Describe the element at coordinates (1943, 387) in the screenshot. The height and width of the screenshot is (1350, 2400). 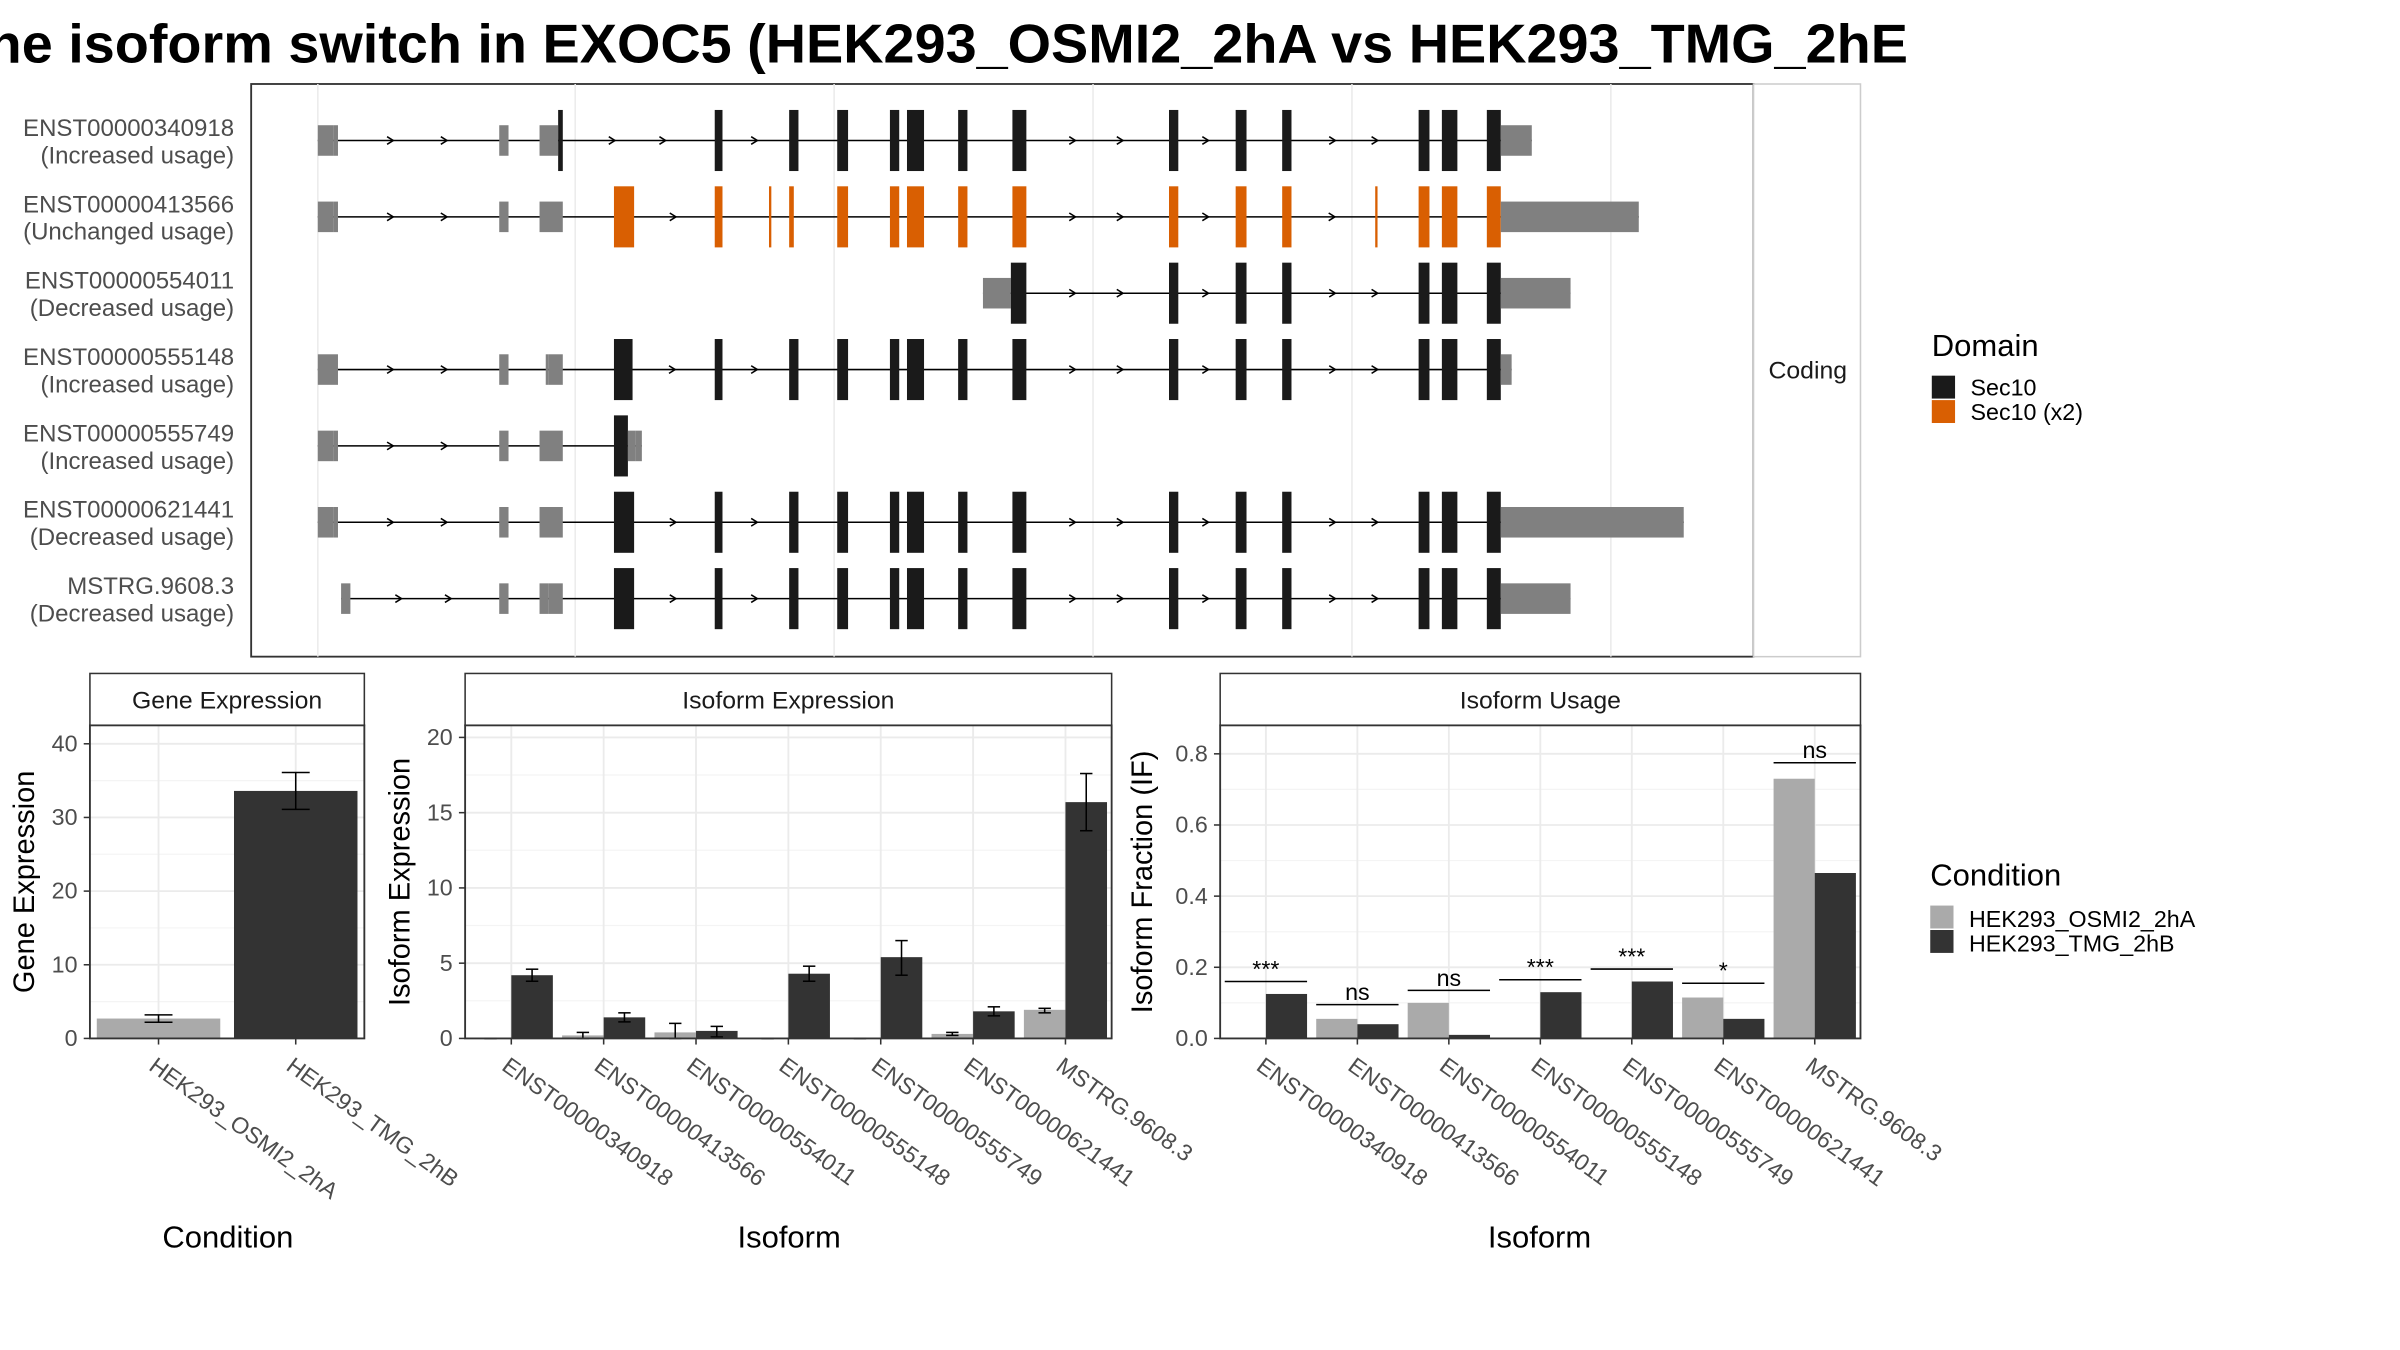
I see `legend-key-sec10` at that location.